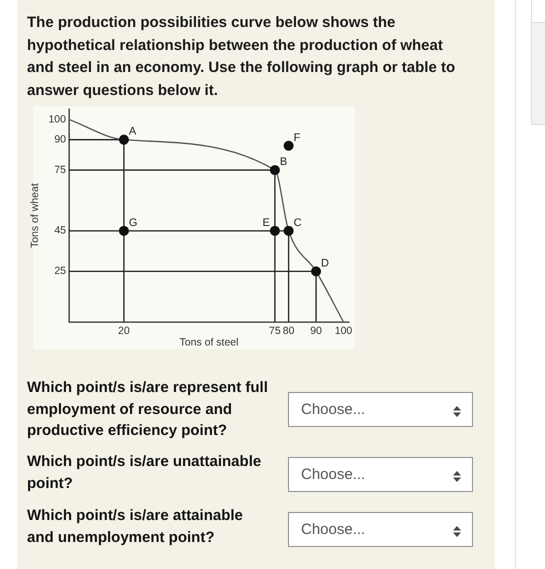 Image resolution: width=545 pixels, height=569 pixels. Describe the element at coordinates (60, 230) in the screenshot. I see `y-tick-label: 45` at that location.